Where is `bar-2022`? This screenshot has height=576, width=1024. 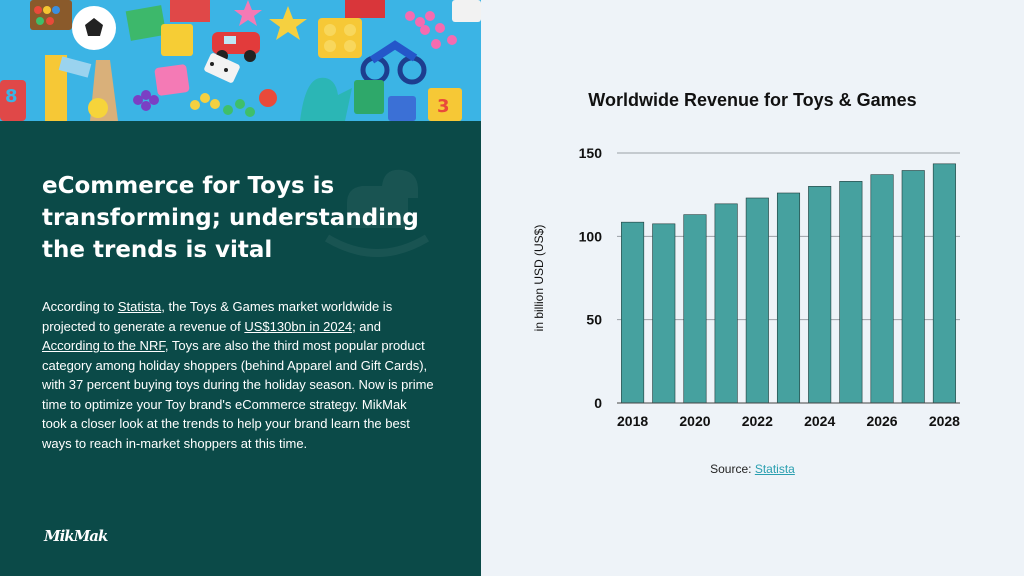 bar-2022 is located at coordinates (757, 300).